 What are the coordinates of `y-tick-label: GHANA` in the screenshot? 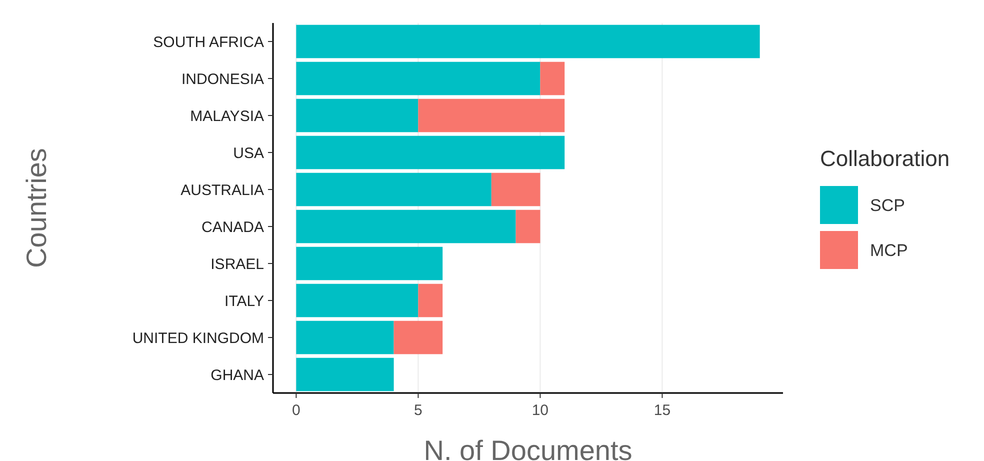 It's located at (237, 375).